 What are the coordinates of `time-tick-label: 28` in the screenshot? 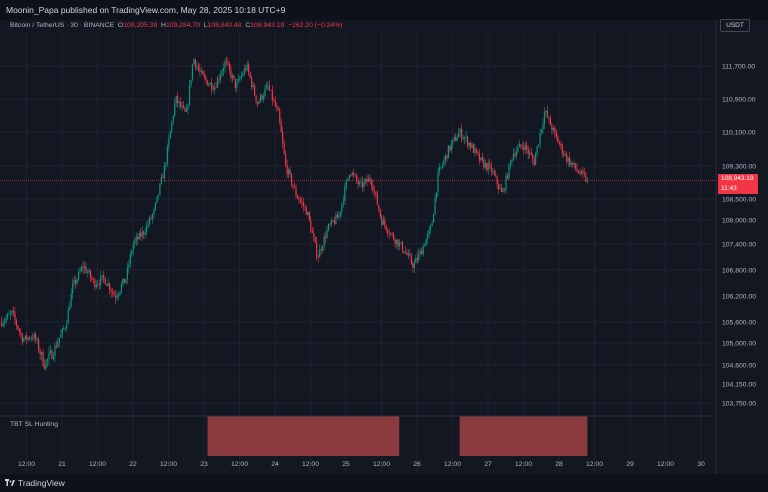 It's located at (559, 464).